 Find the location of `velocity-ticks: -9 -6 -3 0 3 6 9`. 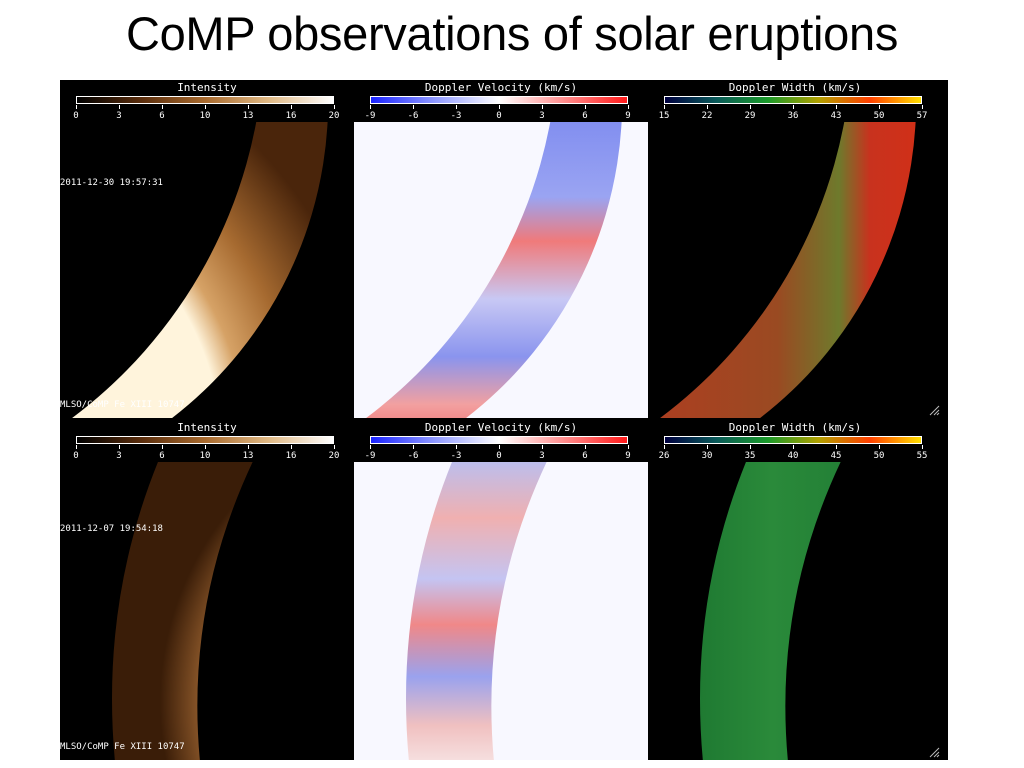

velocity-ticks: -9 -6 -3 0 3 6 9 is located at coordinates (498, 117).